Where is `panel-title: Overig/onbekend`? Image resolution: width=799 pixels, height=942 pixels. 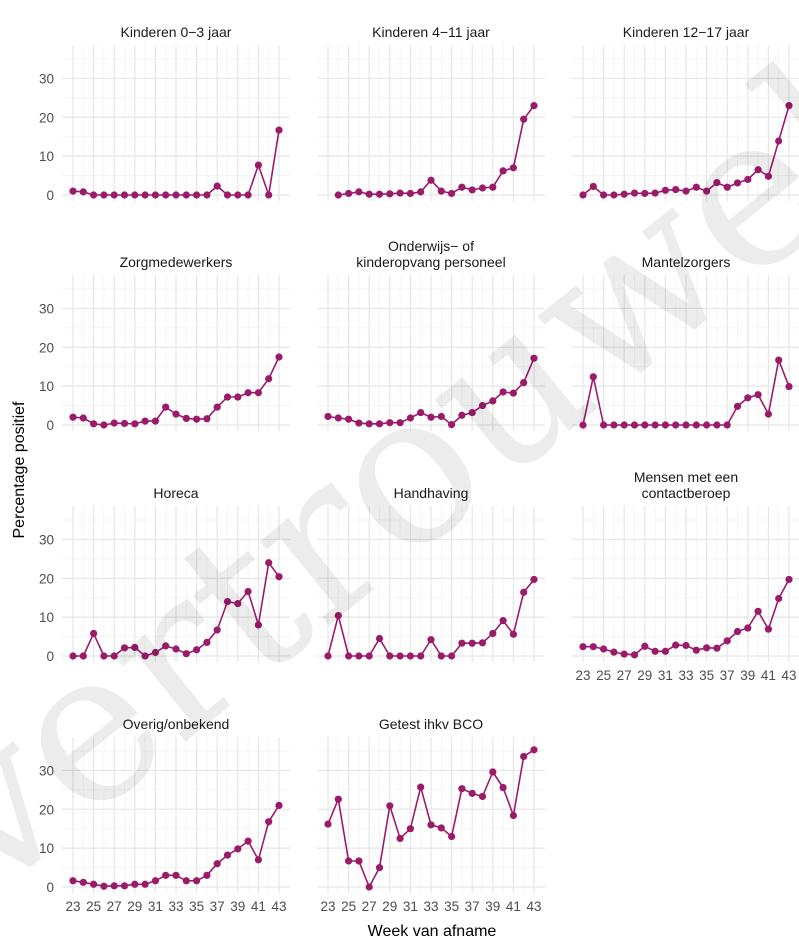
panel-title: Overig/onbekend is located at coordinates (176, 724).